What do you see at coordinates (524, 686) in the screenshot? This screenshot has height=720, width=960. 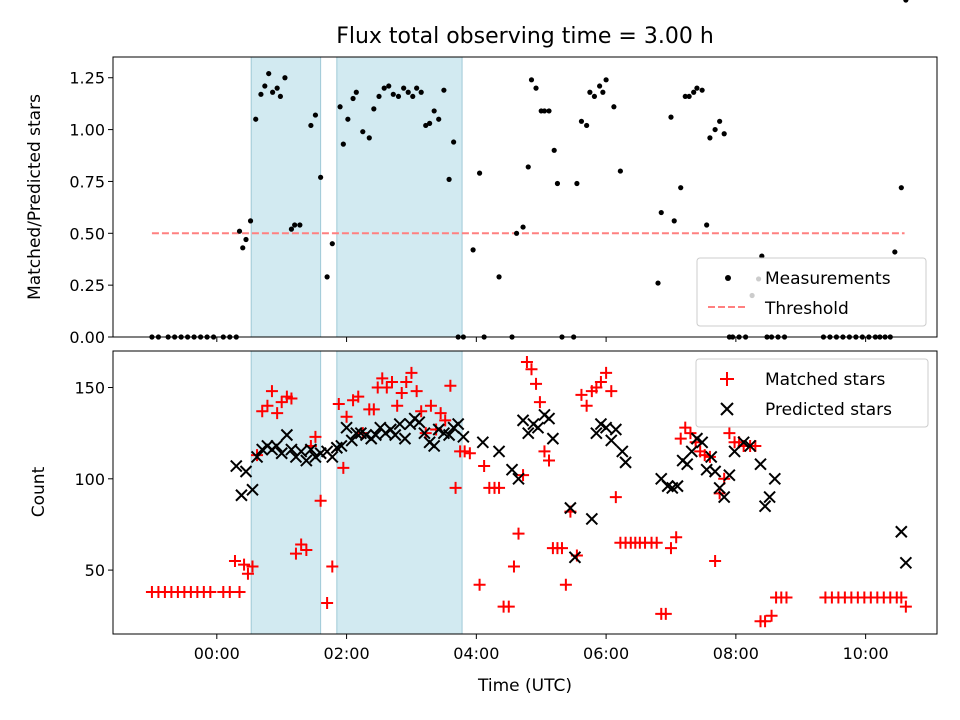 I see `x-axis-label: Time (UTC)` at bounding box center [524, 686].